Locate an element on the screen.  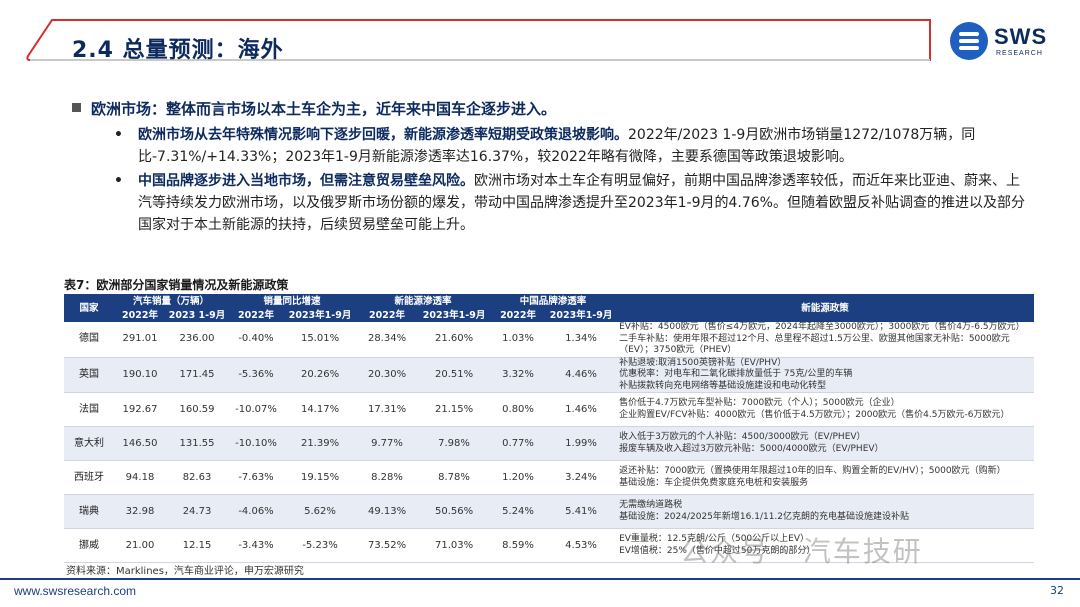
value-cell: 1.03% is located at coordinates (518, 340).